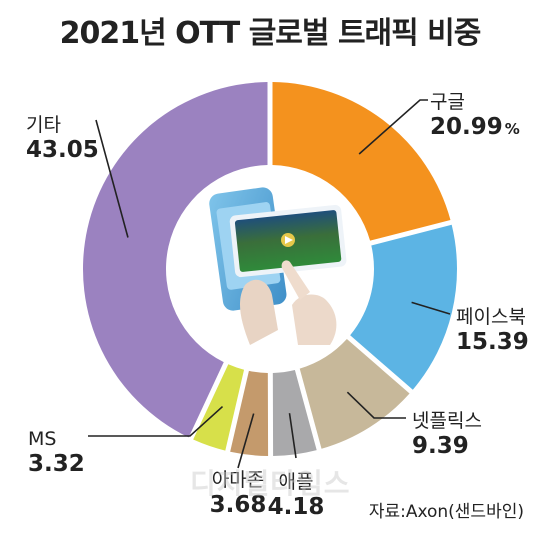  What do you see at coordinates (238, 505) in the screenshot?
I see `slice-label-value-5: 3.68` at bounding box center [238, 505].